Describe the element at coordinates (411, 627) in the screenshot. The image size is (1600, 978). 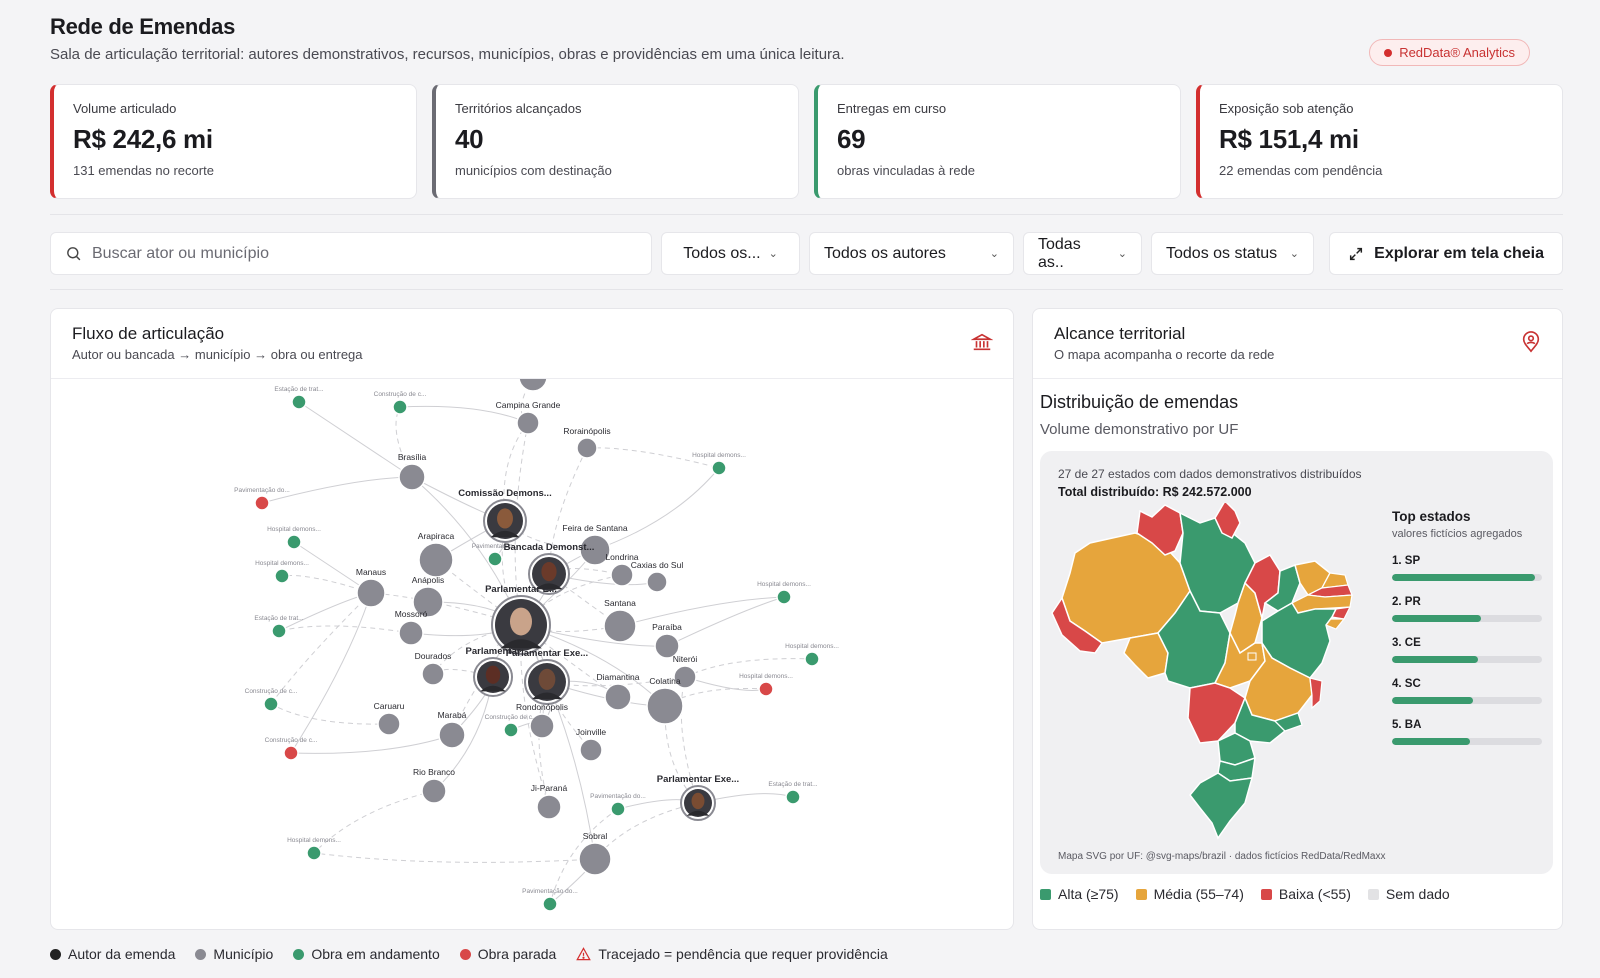
I see `network-node-mun: Mossoró` at that location.